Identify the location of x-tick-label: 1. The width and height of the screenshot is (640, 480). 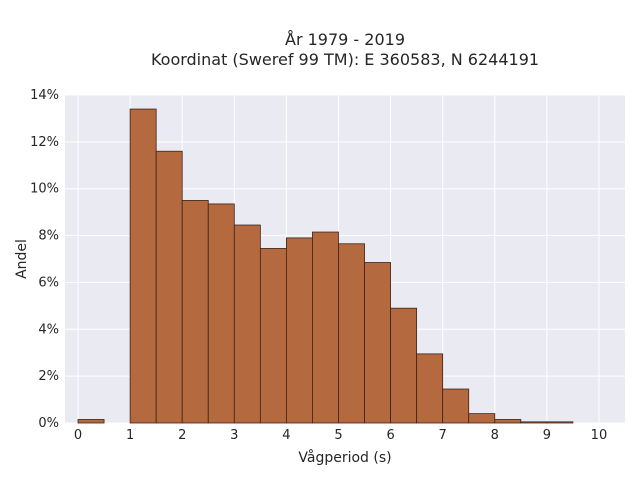
(130, 435).